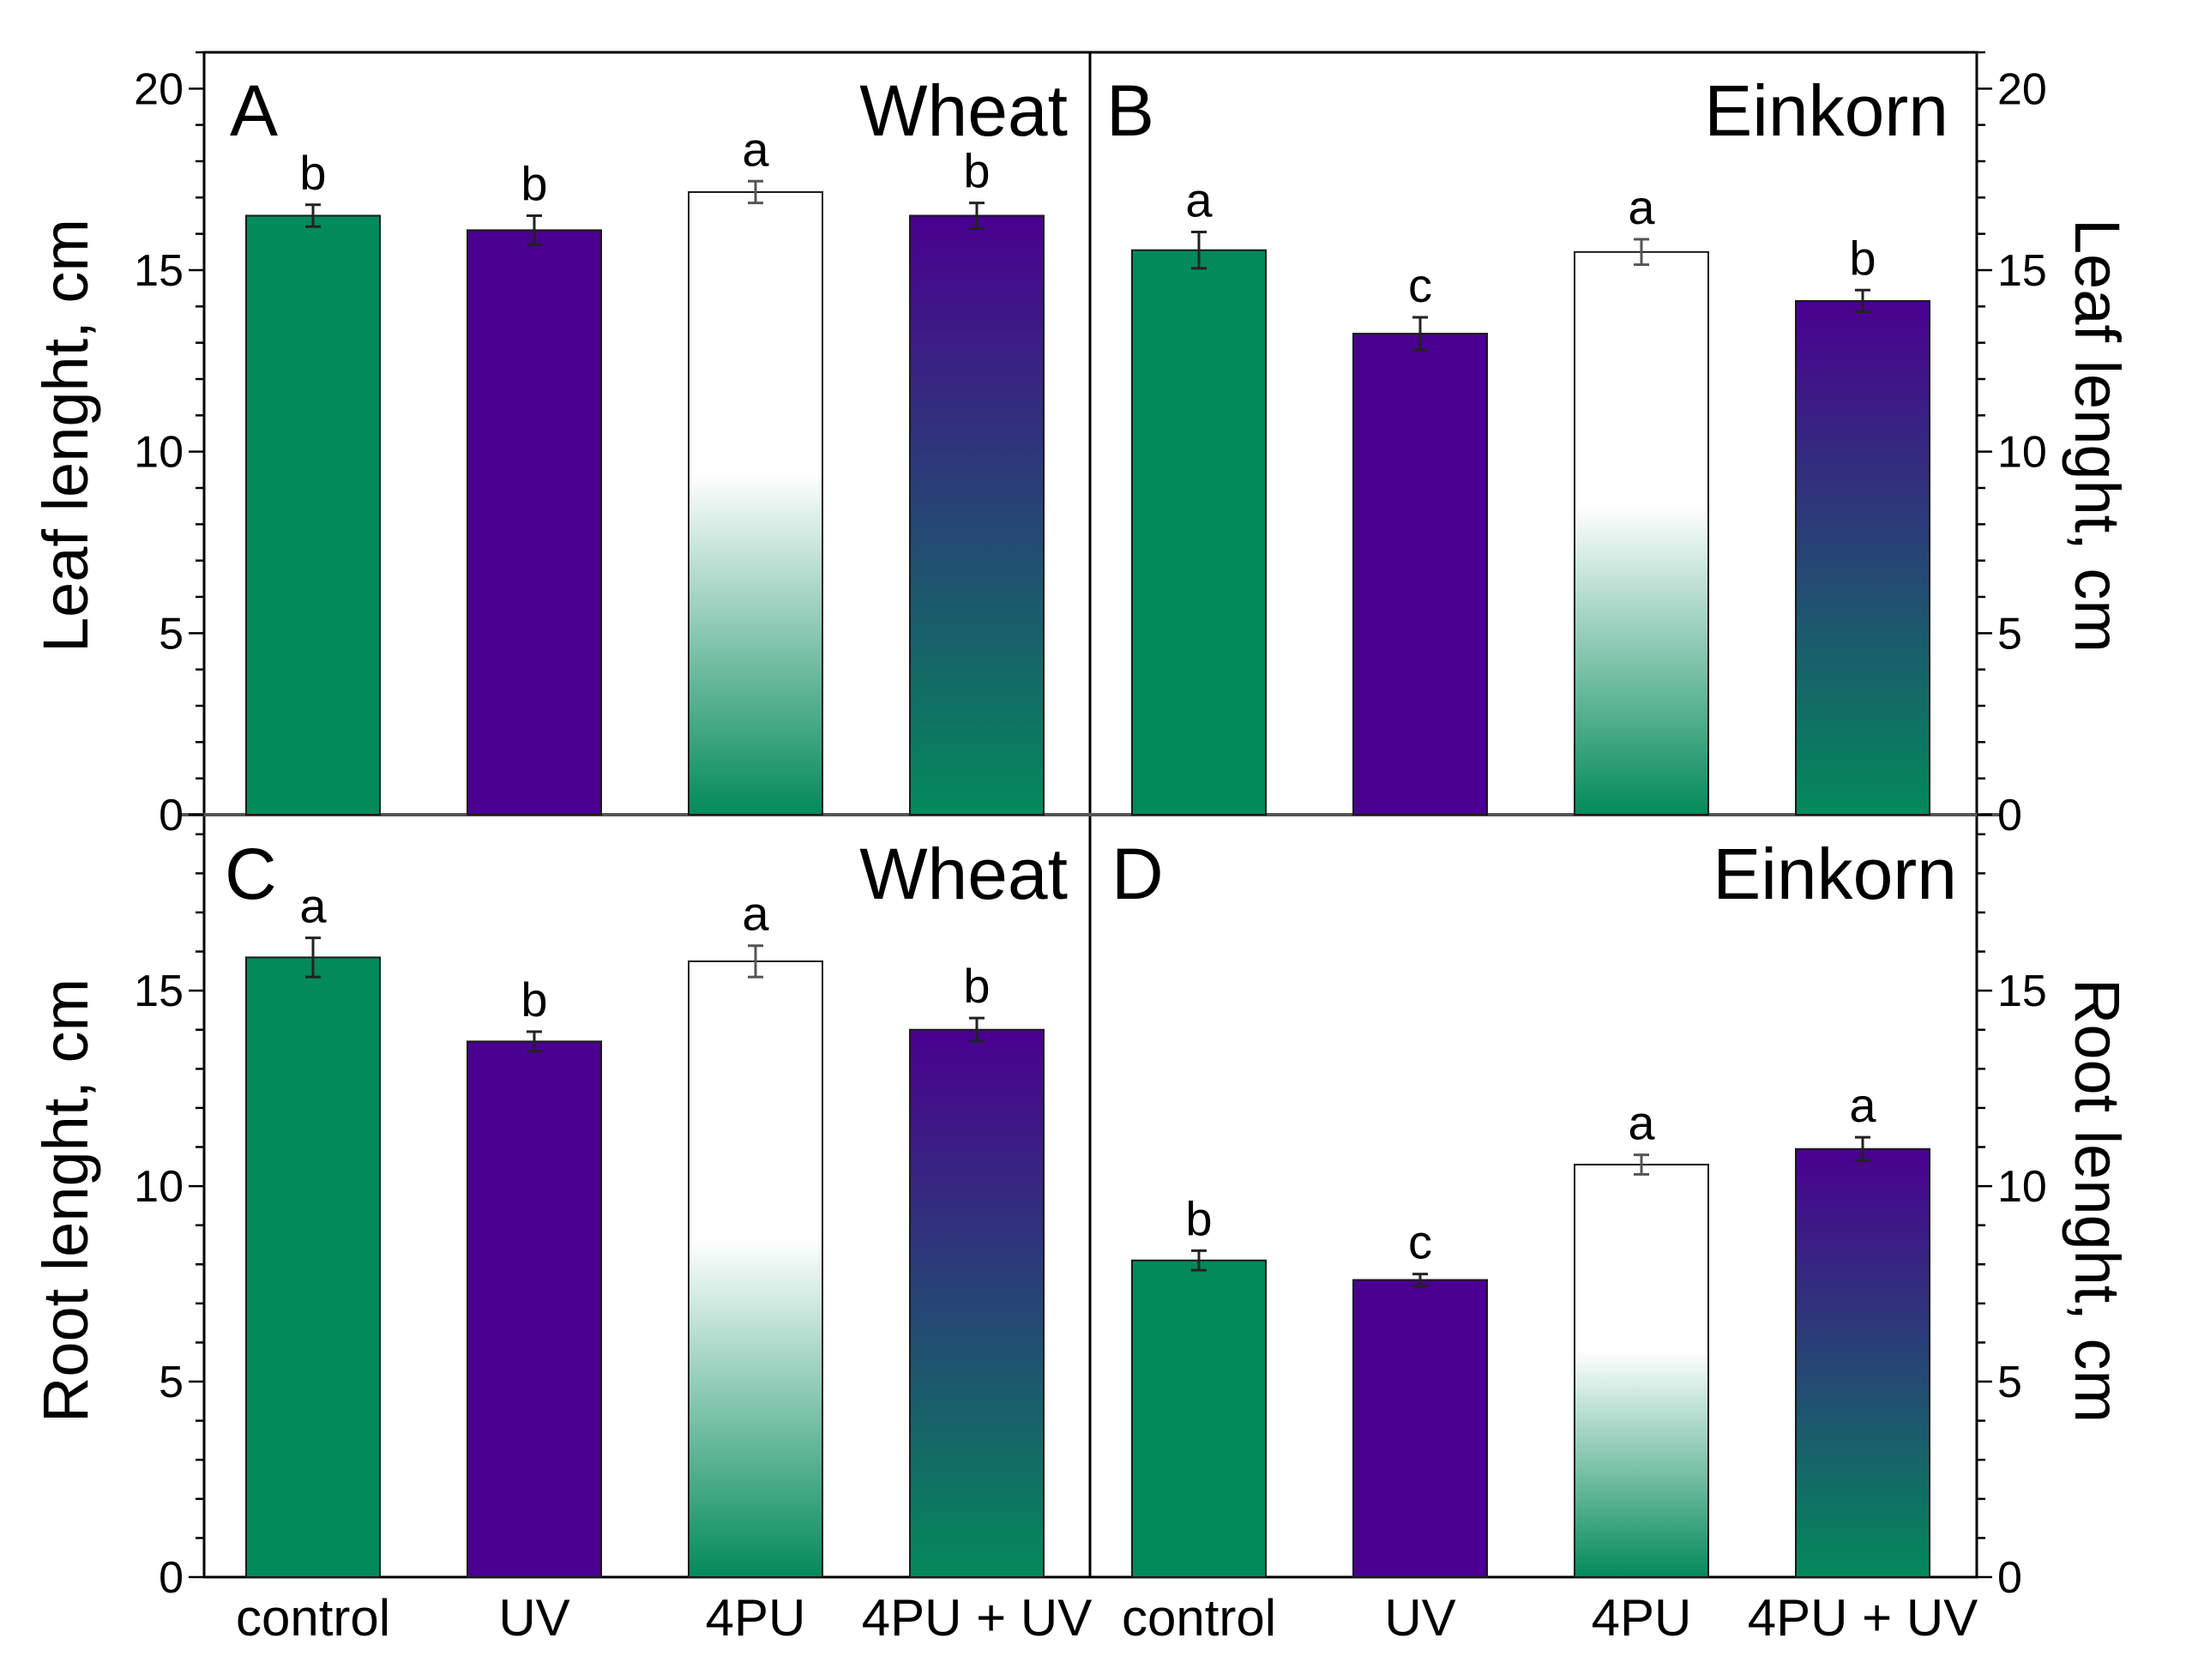  What do you see at coordinates (65, 436) in the screenshot?
I see `y-axis-title-left-top: Leaf lenght, cm` at bounding box center [65, 436].